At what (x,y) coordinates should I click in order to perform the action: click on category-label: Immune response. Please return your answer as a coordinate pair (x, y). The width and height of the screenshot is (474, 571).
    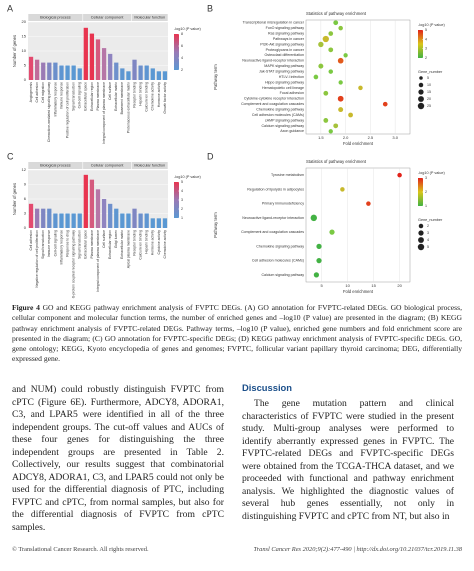
    Looking at the image, I should click on (49, 243).